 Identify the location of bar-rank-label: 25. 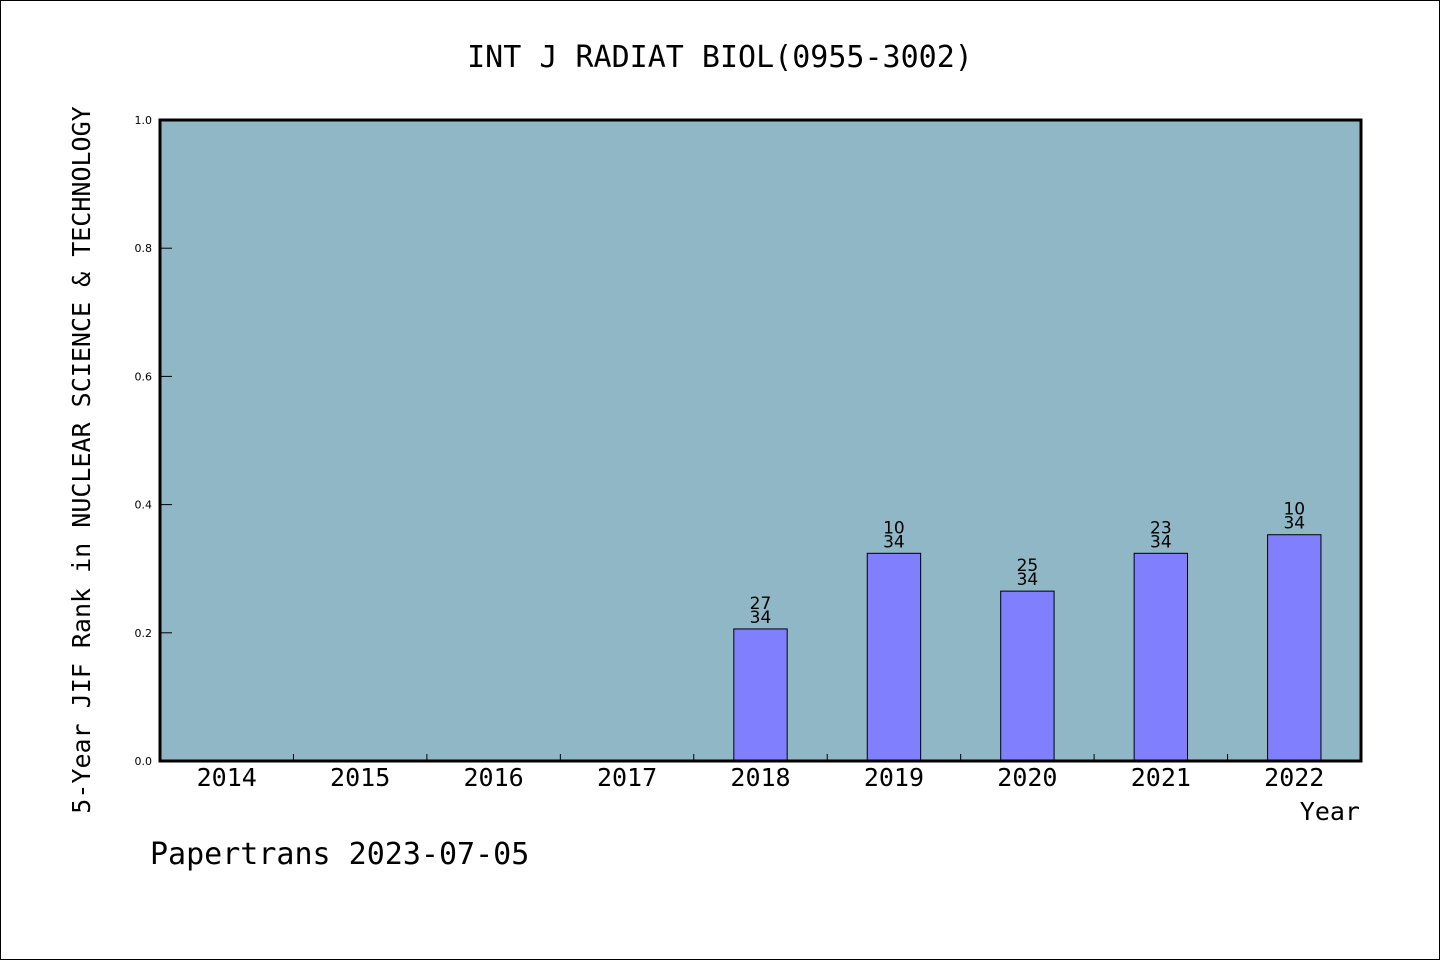
(1028, 566).